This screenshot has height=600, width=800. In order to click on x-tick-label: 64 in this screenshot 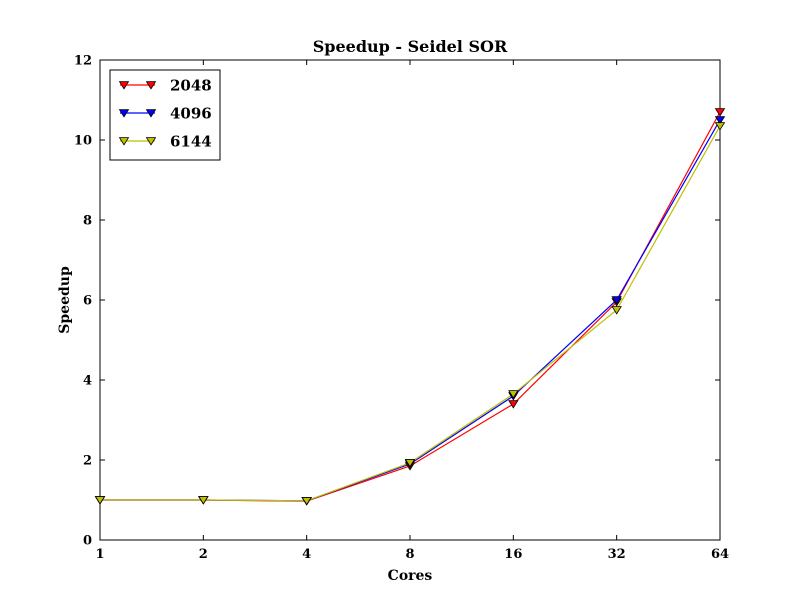, I will do `click(720, 554)`.